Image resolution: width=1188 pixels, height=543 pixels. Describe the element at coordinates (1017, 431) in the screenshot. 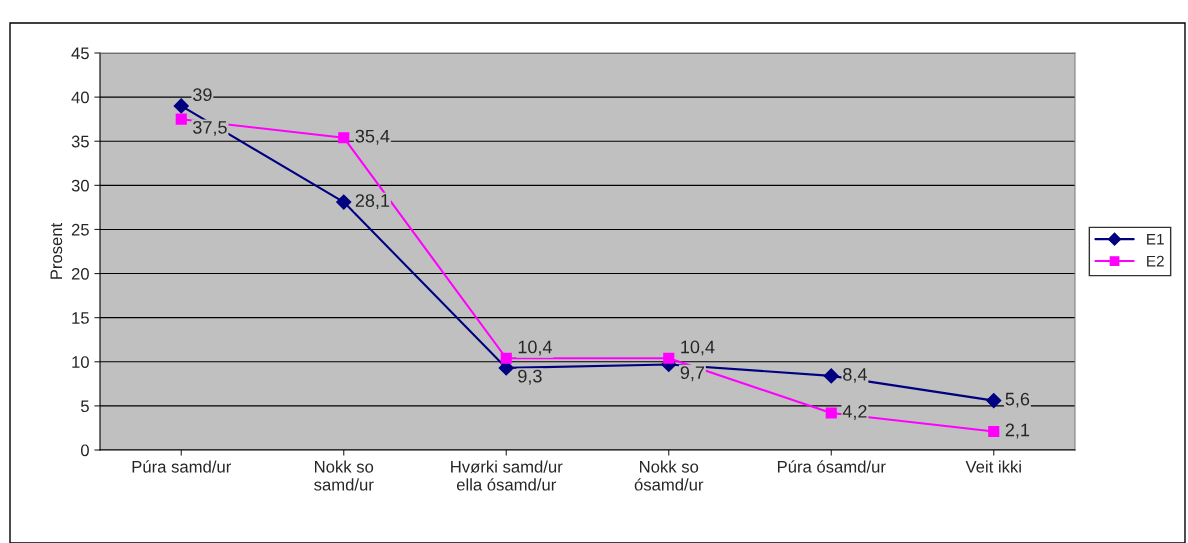

I see `data-label: 2,1` at that location.